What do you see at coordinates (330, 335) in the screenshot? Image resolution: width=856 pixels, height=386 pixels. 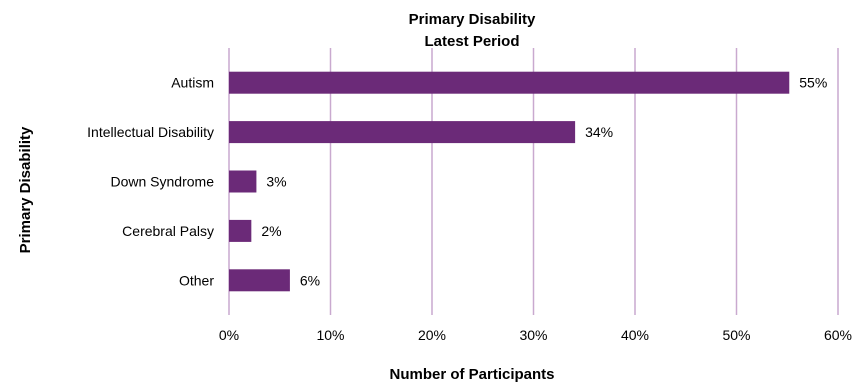 I see `x-tick-label: 10%` at bounding box center [330, 335].